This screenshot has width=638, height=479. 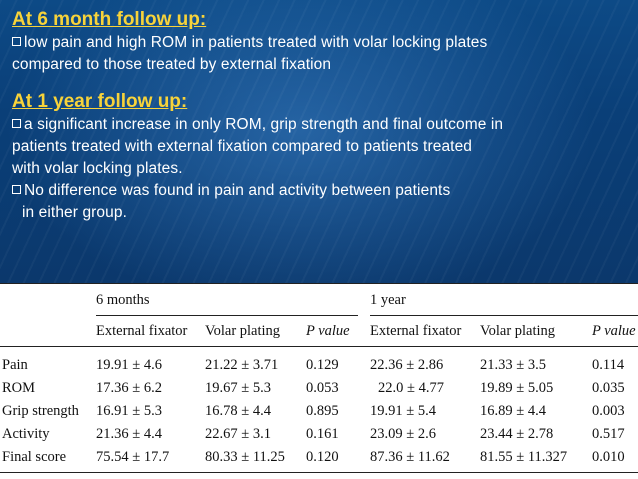 I want to click on table-cell: 23.44 ± 2.78, so click(x=517, y=434).